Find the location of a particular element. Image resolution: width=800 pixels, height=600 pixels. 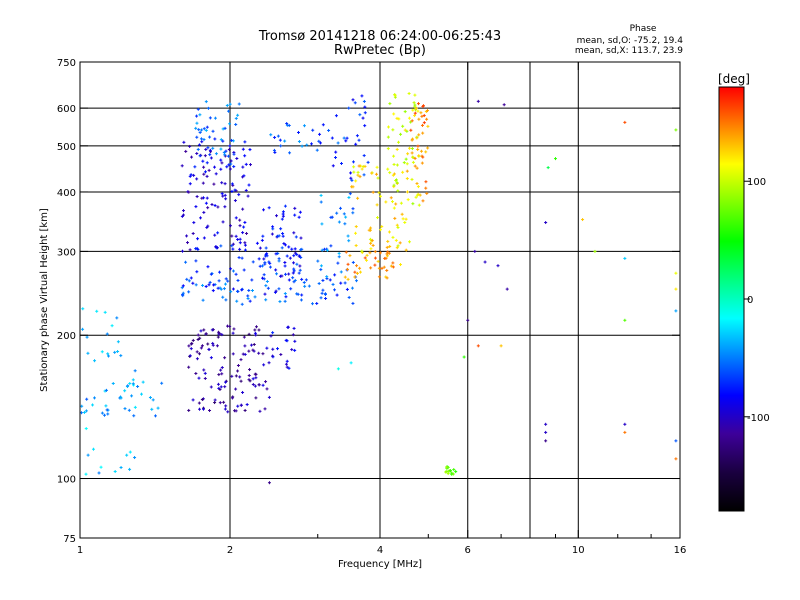

y-tick-label: 200 is located at coordinates (66, 336).